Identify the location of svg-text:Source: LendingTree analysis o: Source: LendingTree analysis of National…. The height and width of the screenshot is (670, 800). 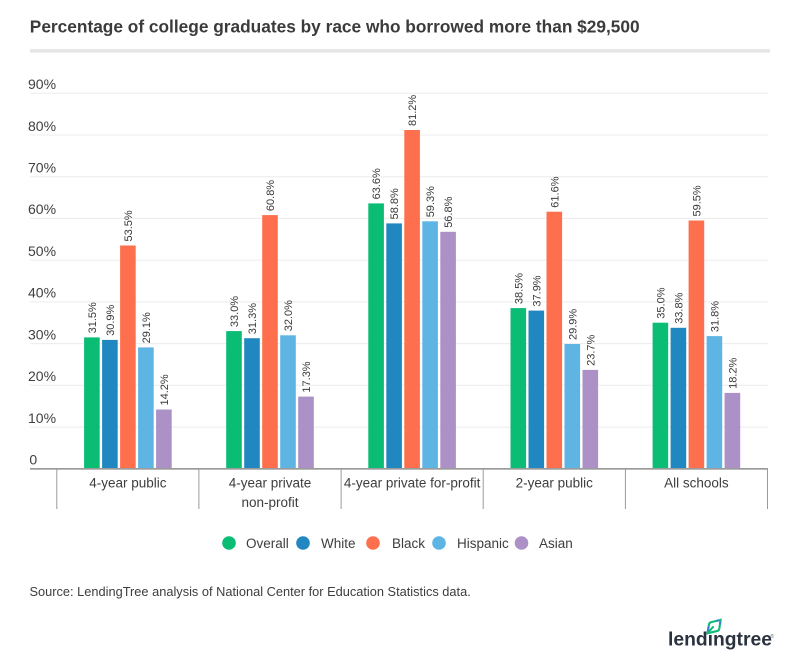
(250, 591).